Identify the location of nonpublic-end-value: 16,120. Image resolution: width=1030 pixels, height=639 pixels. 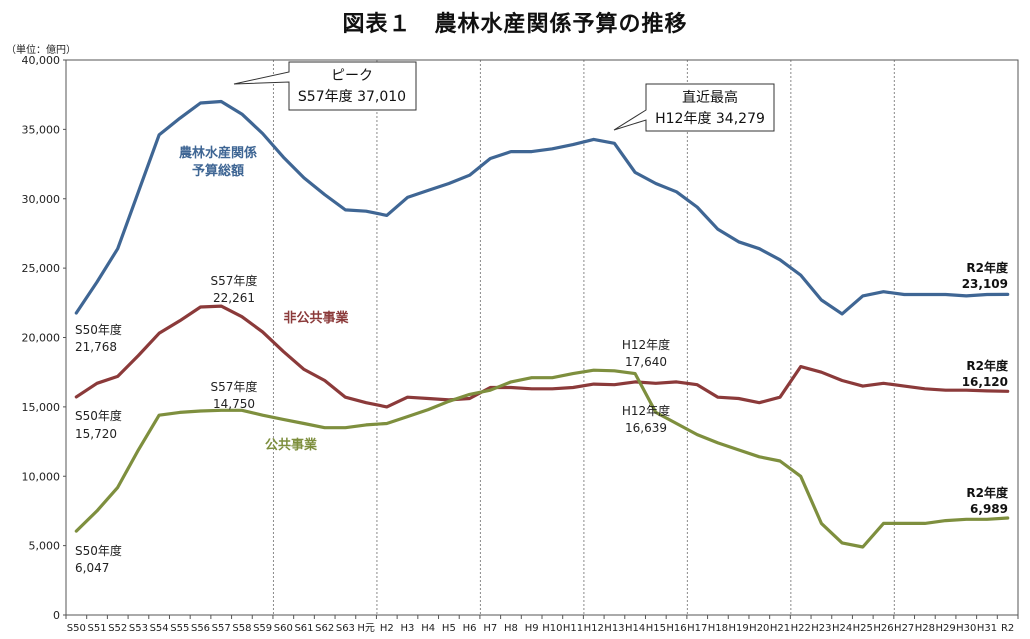
(985, 382).